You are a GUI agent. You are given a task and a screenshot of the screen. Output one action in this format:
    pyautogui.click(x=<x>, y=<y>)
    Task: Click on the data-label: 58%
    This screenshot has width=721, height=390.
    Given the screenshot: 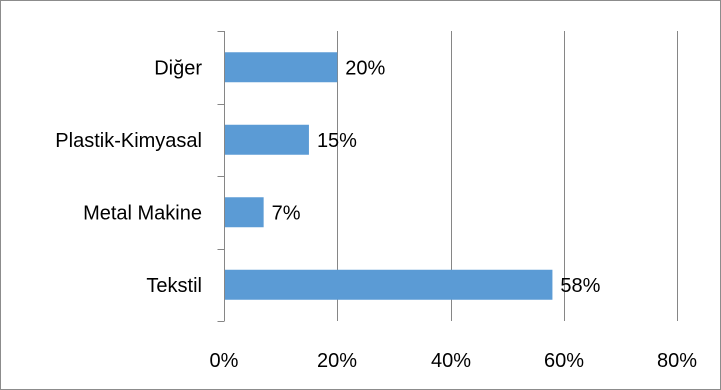 What is the action you would take?
    pyautogui.click(x=580, y=286)
    